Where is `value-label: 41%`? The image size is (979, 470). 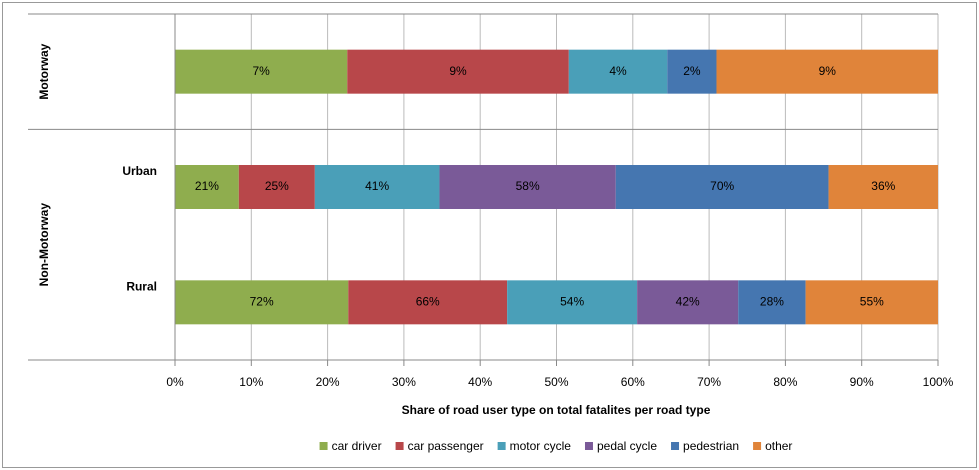
value-label: 41% is located at coordinates (377, 186).